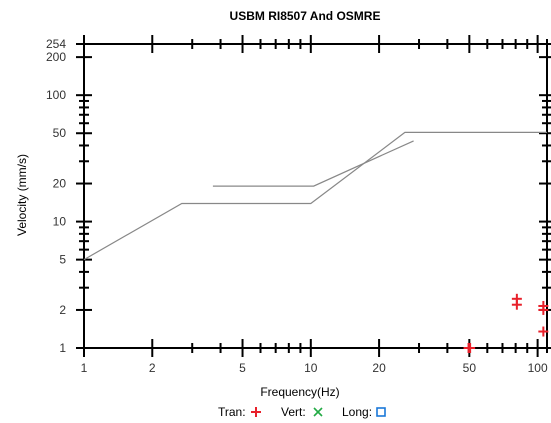 The width and height of the screenshot is (551, 423). What do you see at coordinates (62, 310) in the screenshot?
I see `y-tick-label: 2` at bounding box center [62, 310].